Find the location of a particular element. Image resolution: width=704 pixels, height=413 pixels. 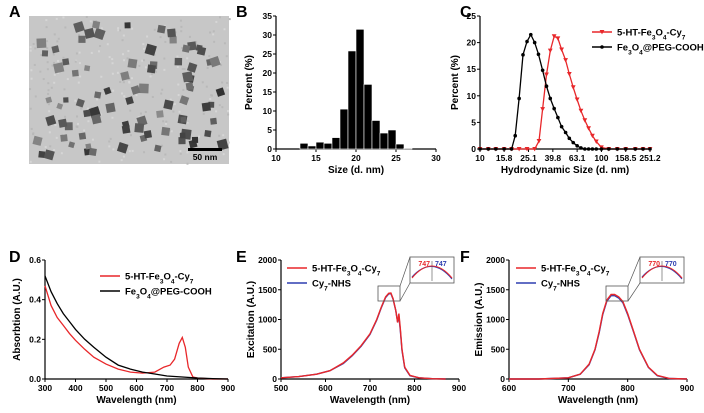

panel-letter-d: D is located at coordinates (15, 257).